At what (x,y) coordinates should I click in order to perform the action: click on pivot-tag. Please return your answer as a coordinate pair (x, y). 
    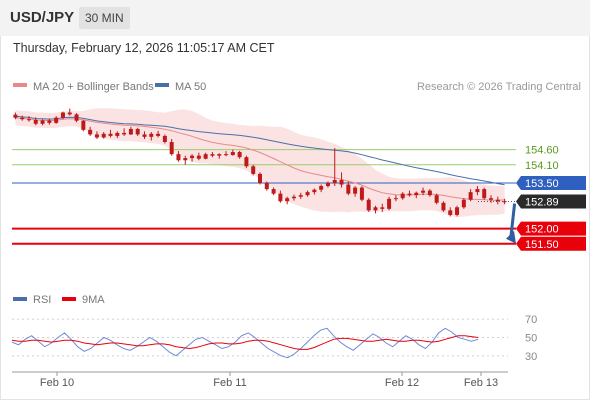
    Looking at the image, I should click on (551, 183).